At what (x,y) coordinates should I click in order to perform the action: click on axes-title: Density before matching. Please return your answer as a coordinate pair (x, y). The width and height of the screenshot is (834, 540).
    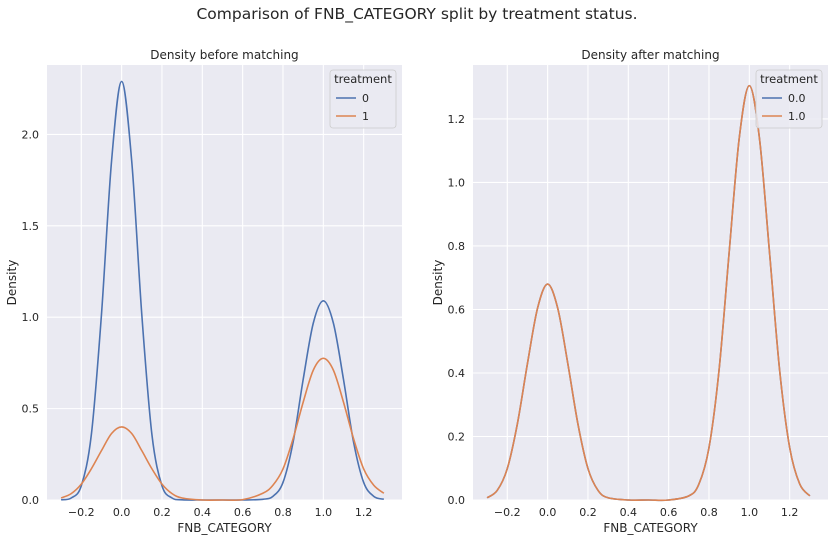
    Looking at the image, I should click on (224, 55).